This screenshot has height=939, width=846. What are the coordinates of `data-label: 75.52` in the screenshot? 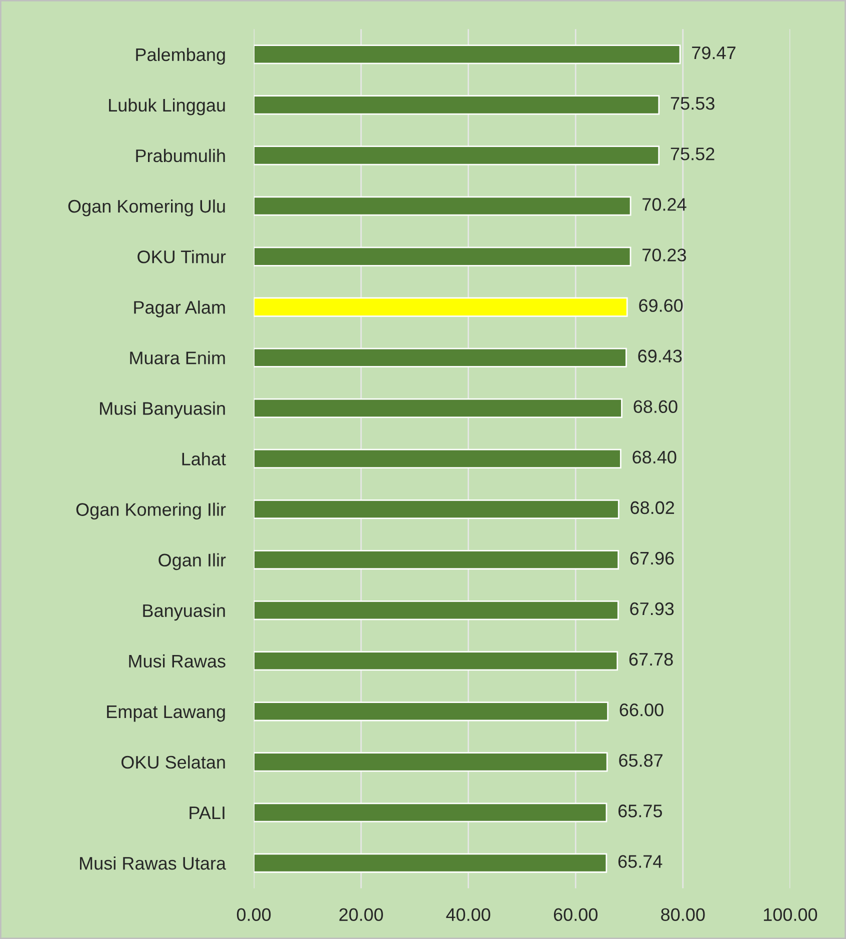 It's located at (692, 154).